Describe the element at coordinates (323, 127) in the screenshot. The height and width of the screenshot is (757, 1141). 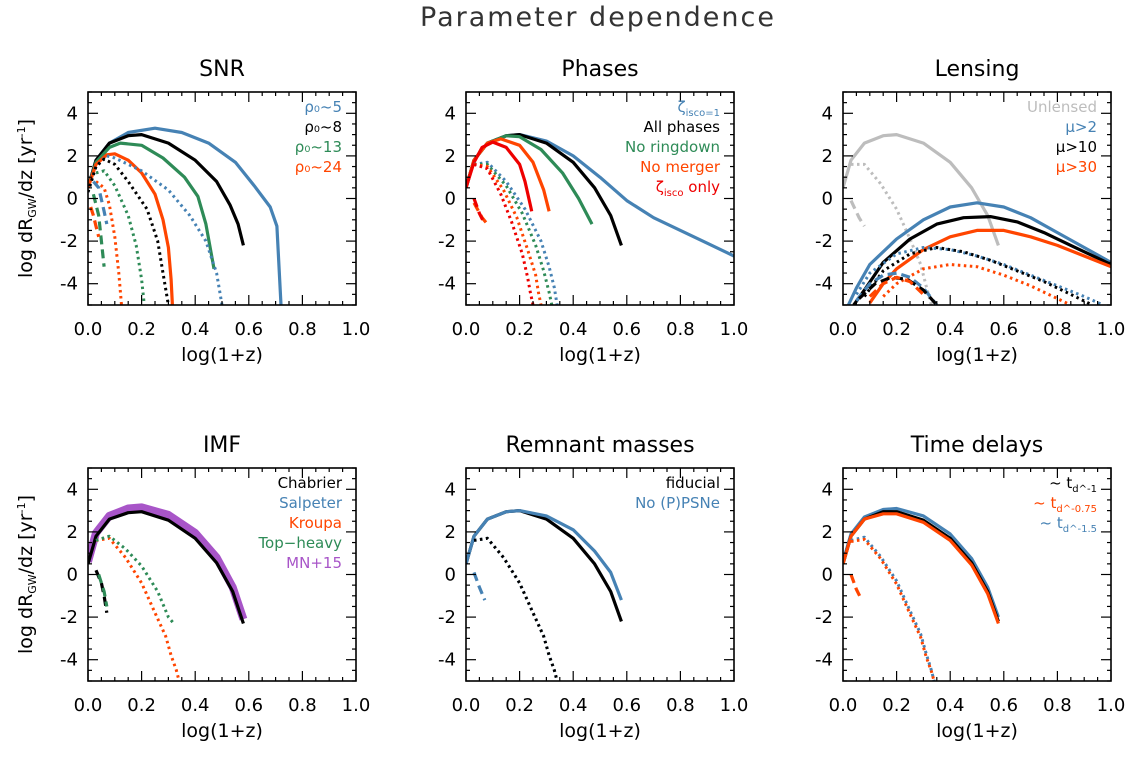
I see `legend-entry: ρ₀~8` at that location.